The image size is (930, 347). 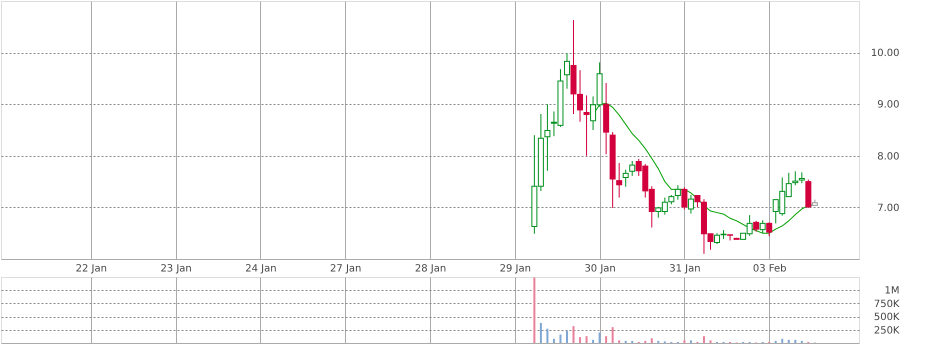 What do you see at coordinates (430, 269) in the screenshot?
I see `x-tick-label: 28 Jan` at bounding box center [430, 269].